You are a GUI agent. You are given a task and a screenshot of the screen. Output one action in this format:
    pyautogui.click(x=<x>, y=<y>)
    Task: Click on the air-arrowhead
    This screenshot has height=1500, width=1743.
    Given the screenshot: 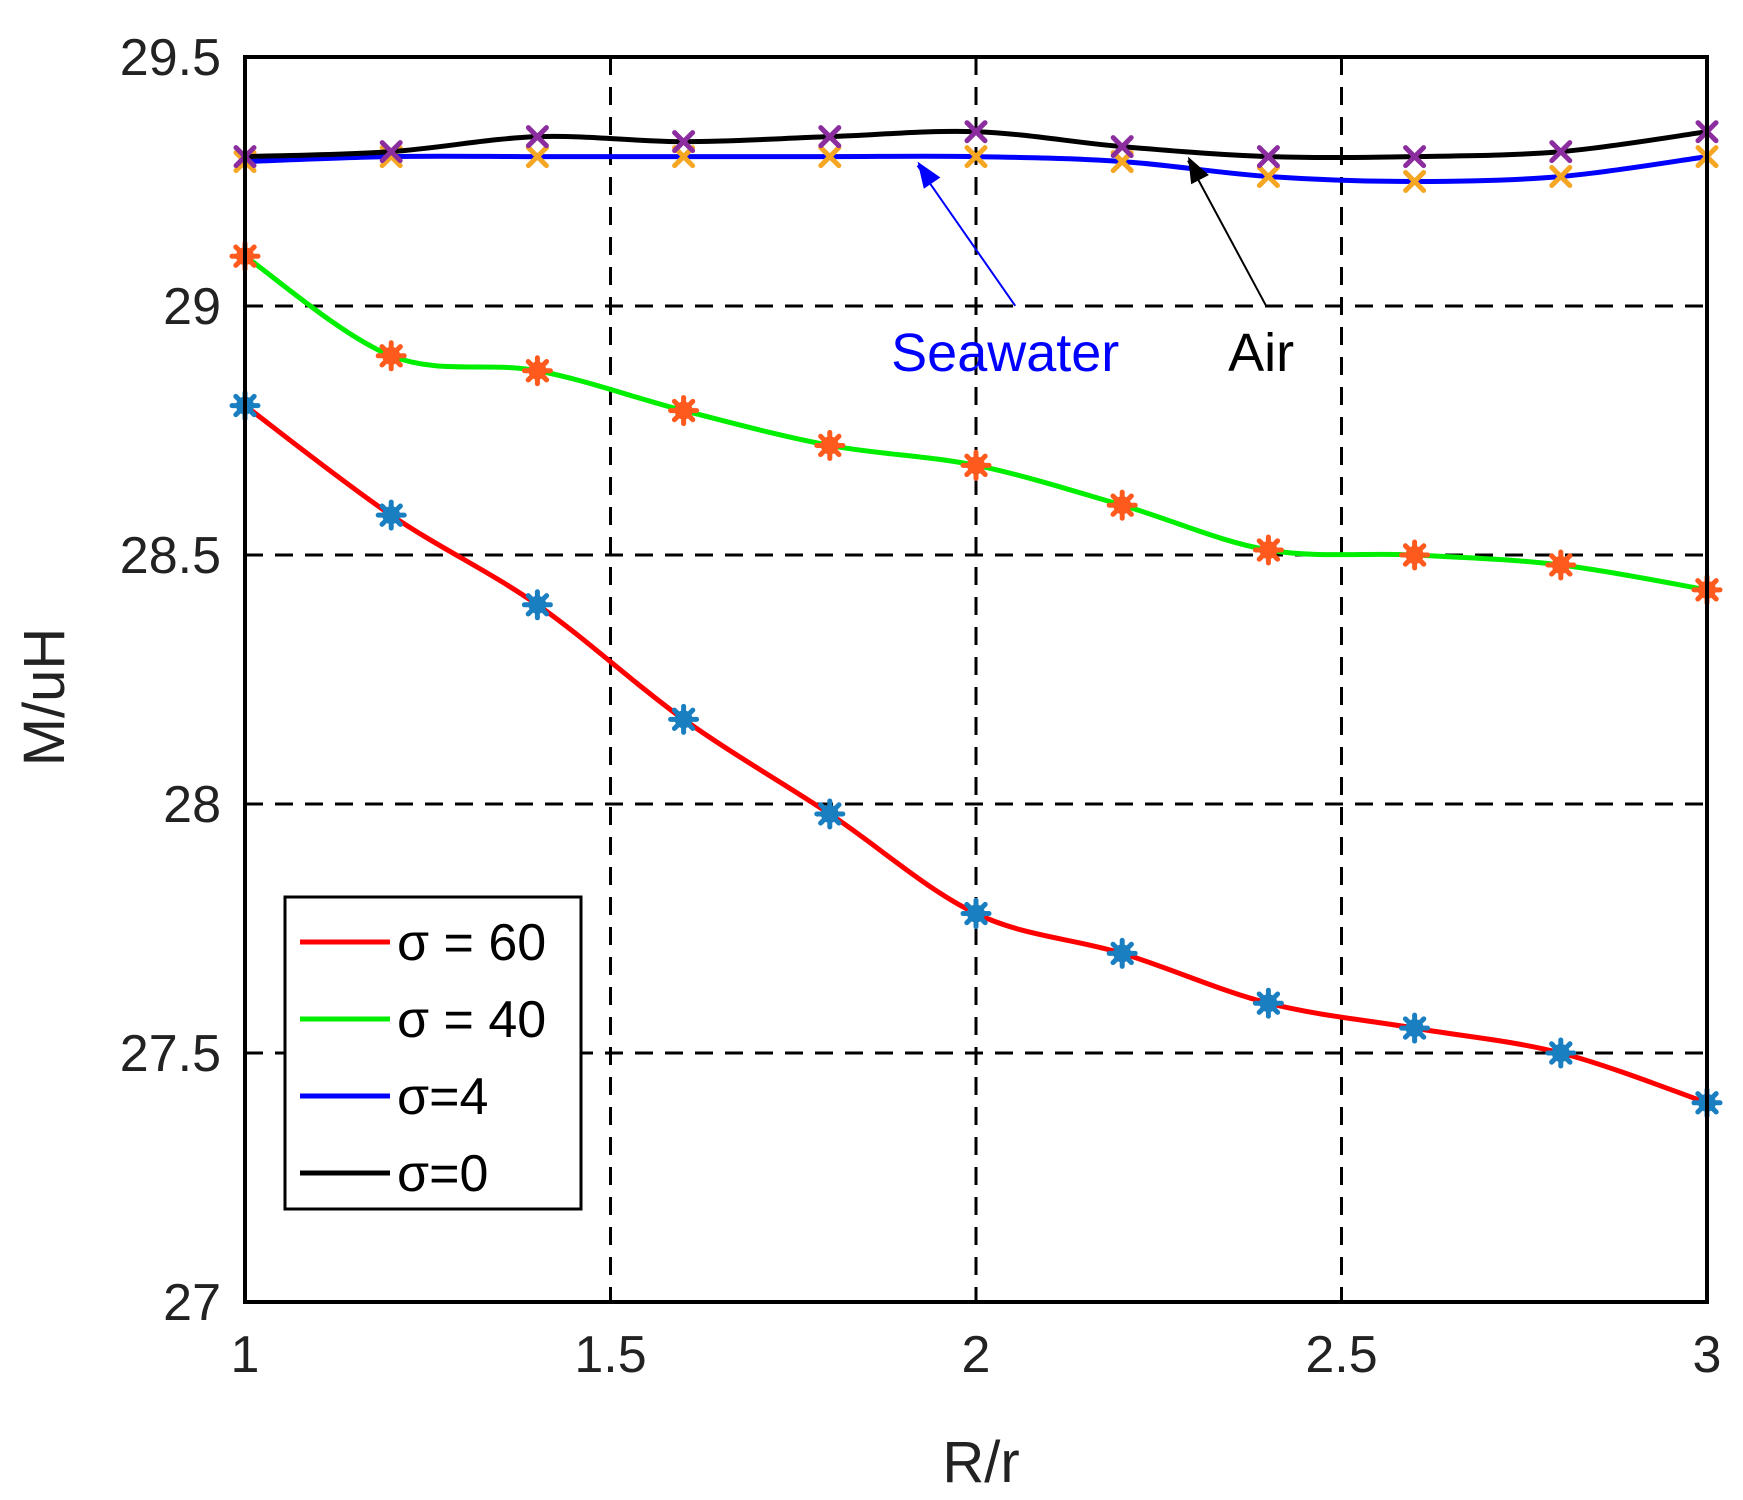 What is the action you would take?
    pyautogui.click(x=1198, y=170)
    